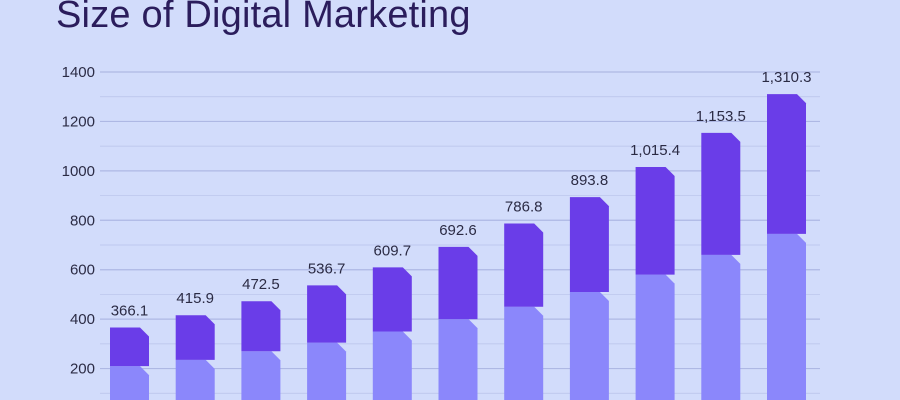 Image resolution: width=900 pixels, height=400 pixels. Describe the element at coordinates (82, 369) in the screenshot. I see `y-tick-label: 200` at that location.